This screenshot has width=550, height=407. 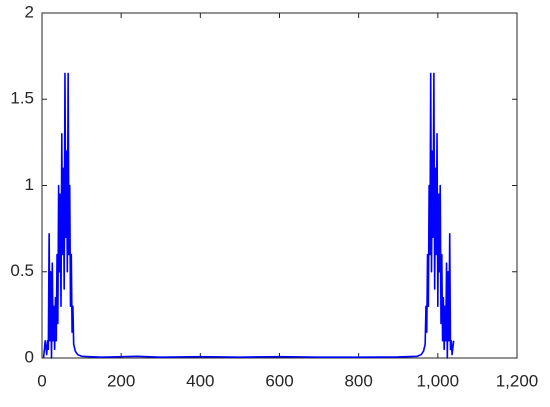 I want to click on x-tick-label: 200, so click(x=121, y=380).